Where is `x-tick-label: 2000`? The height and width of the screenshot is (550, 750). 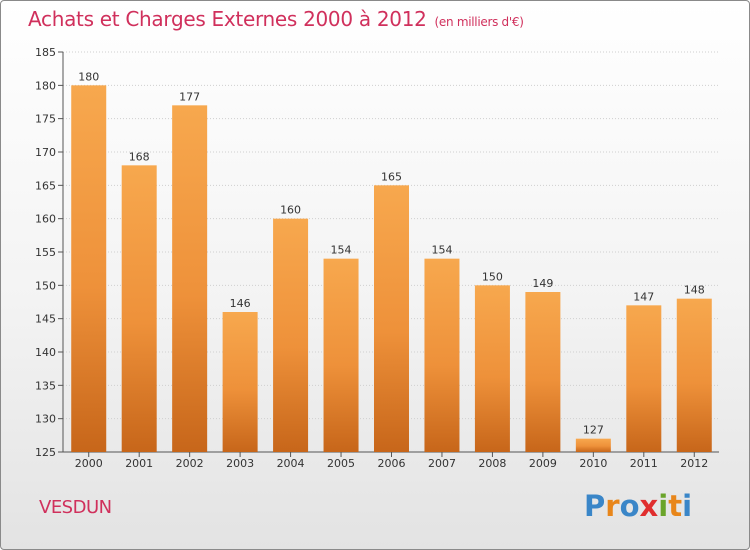
x-tick-label: 2000 is located at coordinates (89, 463).